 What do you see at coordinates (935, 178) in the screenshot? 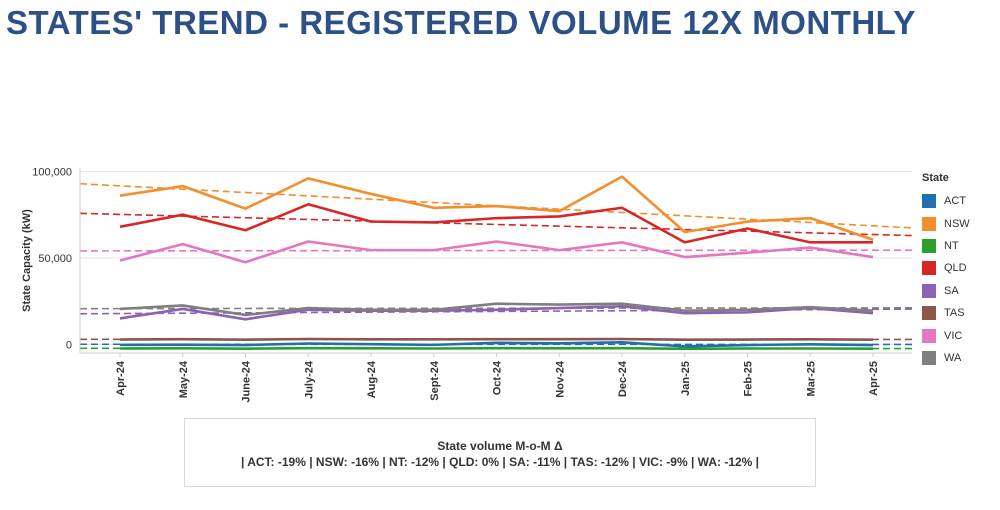
I see `legend-title: State` at bounding box center [935, 178].